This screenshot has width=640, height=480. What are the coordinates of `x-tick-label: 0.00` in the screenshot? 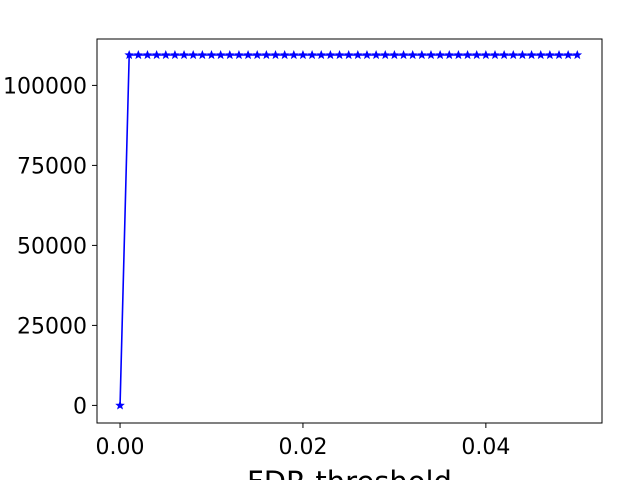 It's located at (120, 447).